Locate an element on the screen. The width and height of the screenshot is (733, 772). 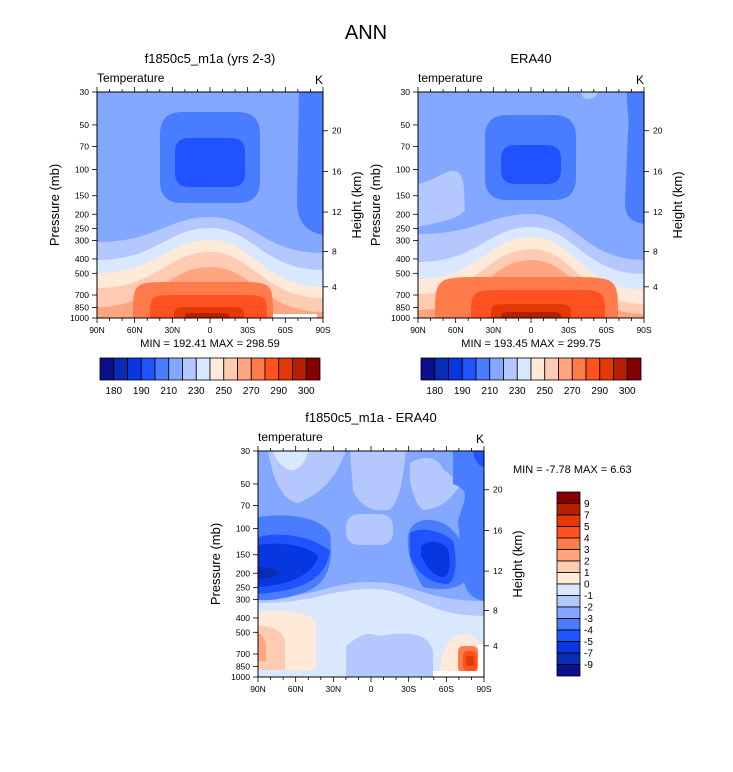
x-tick-label: 60N is located at coordinates (456, 330).